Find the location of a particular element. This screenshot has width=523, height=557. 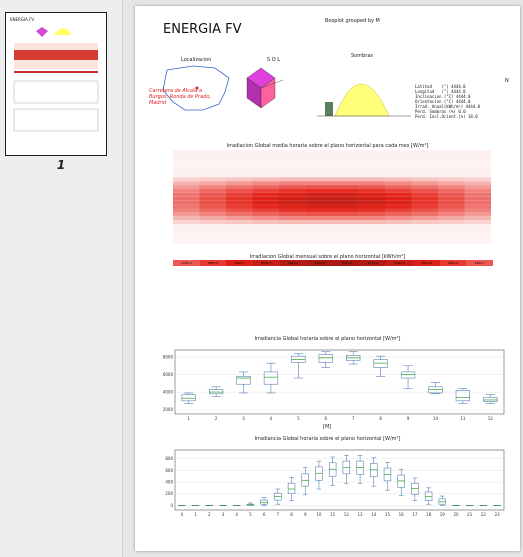

y-tick-label: 4000 is located at coordinates (168, 392).